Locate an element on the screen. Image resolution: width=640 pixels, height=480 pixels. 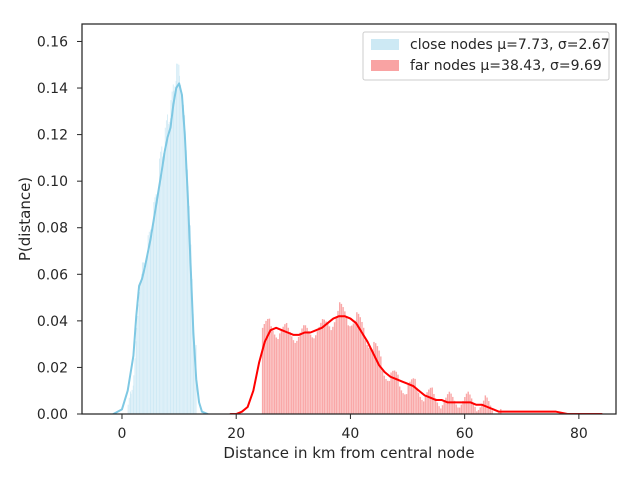
y-tick-label: 0.12 is located at coordinates (52, 136).